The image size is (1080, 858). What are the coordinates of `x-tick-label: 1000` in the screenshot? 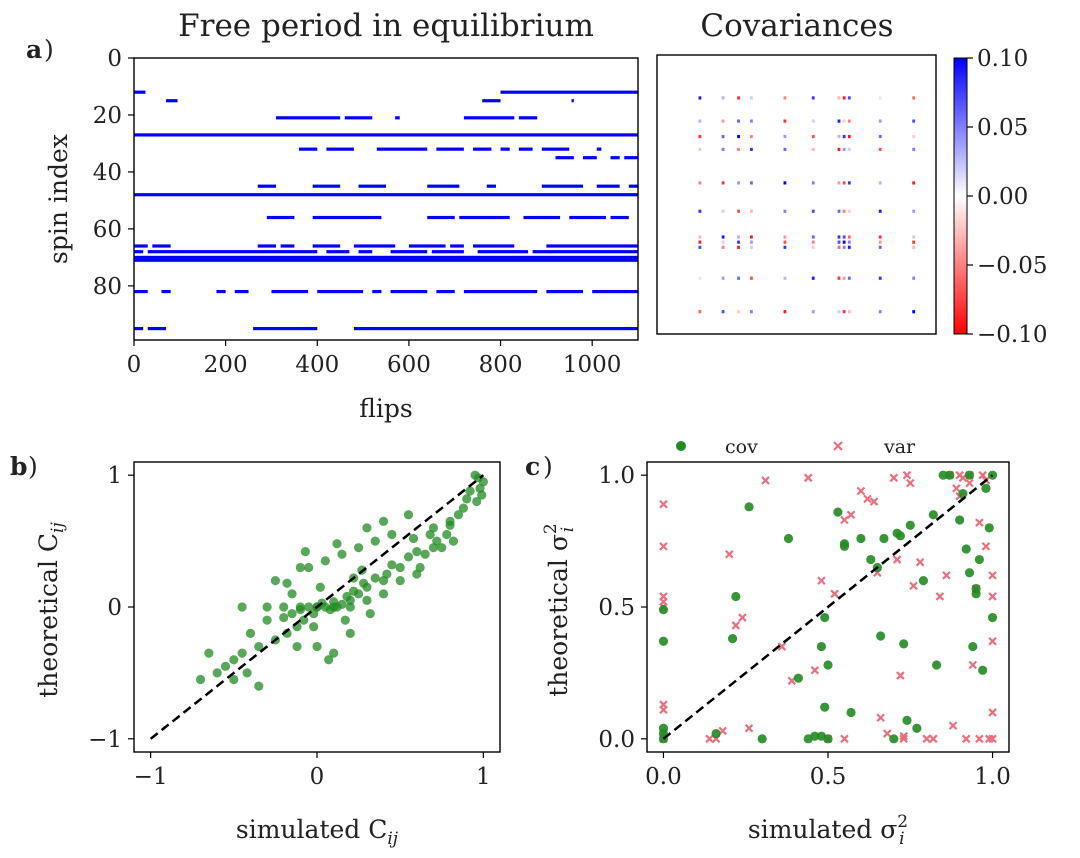 It's located at (592, 365).